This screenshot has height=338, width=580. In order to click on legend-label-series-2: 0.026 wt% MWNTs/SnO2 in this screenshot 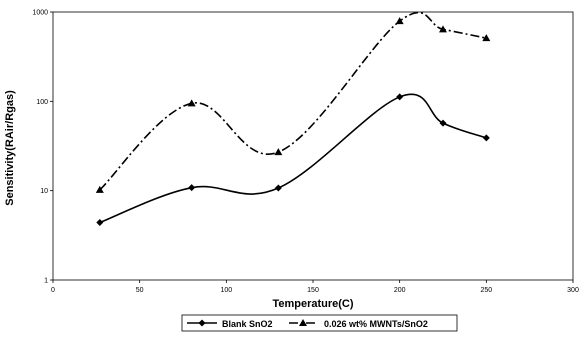, I will do `click(376, 324)`.